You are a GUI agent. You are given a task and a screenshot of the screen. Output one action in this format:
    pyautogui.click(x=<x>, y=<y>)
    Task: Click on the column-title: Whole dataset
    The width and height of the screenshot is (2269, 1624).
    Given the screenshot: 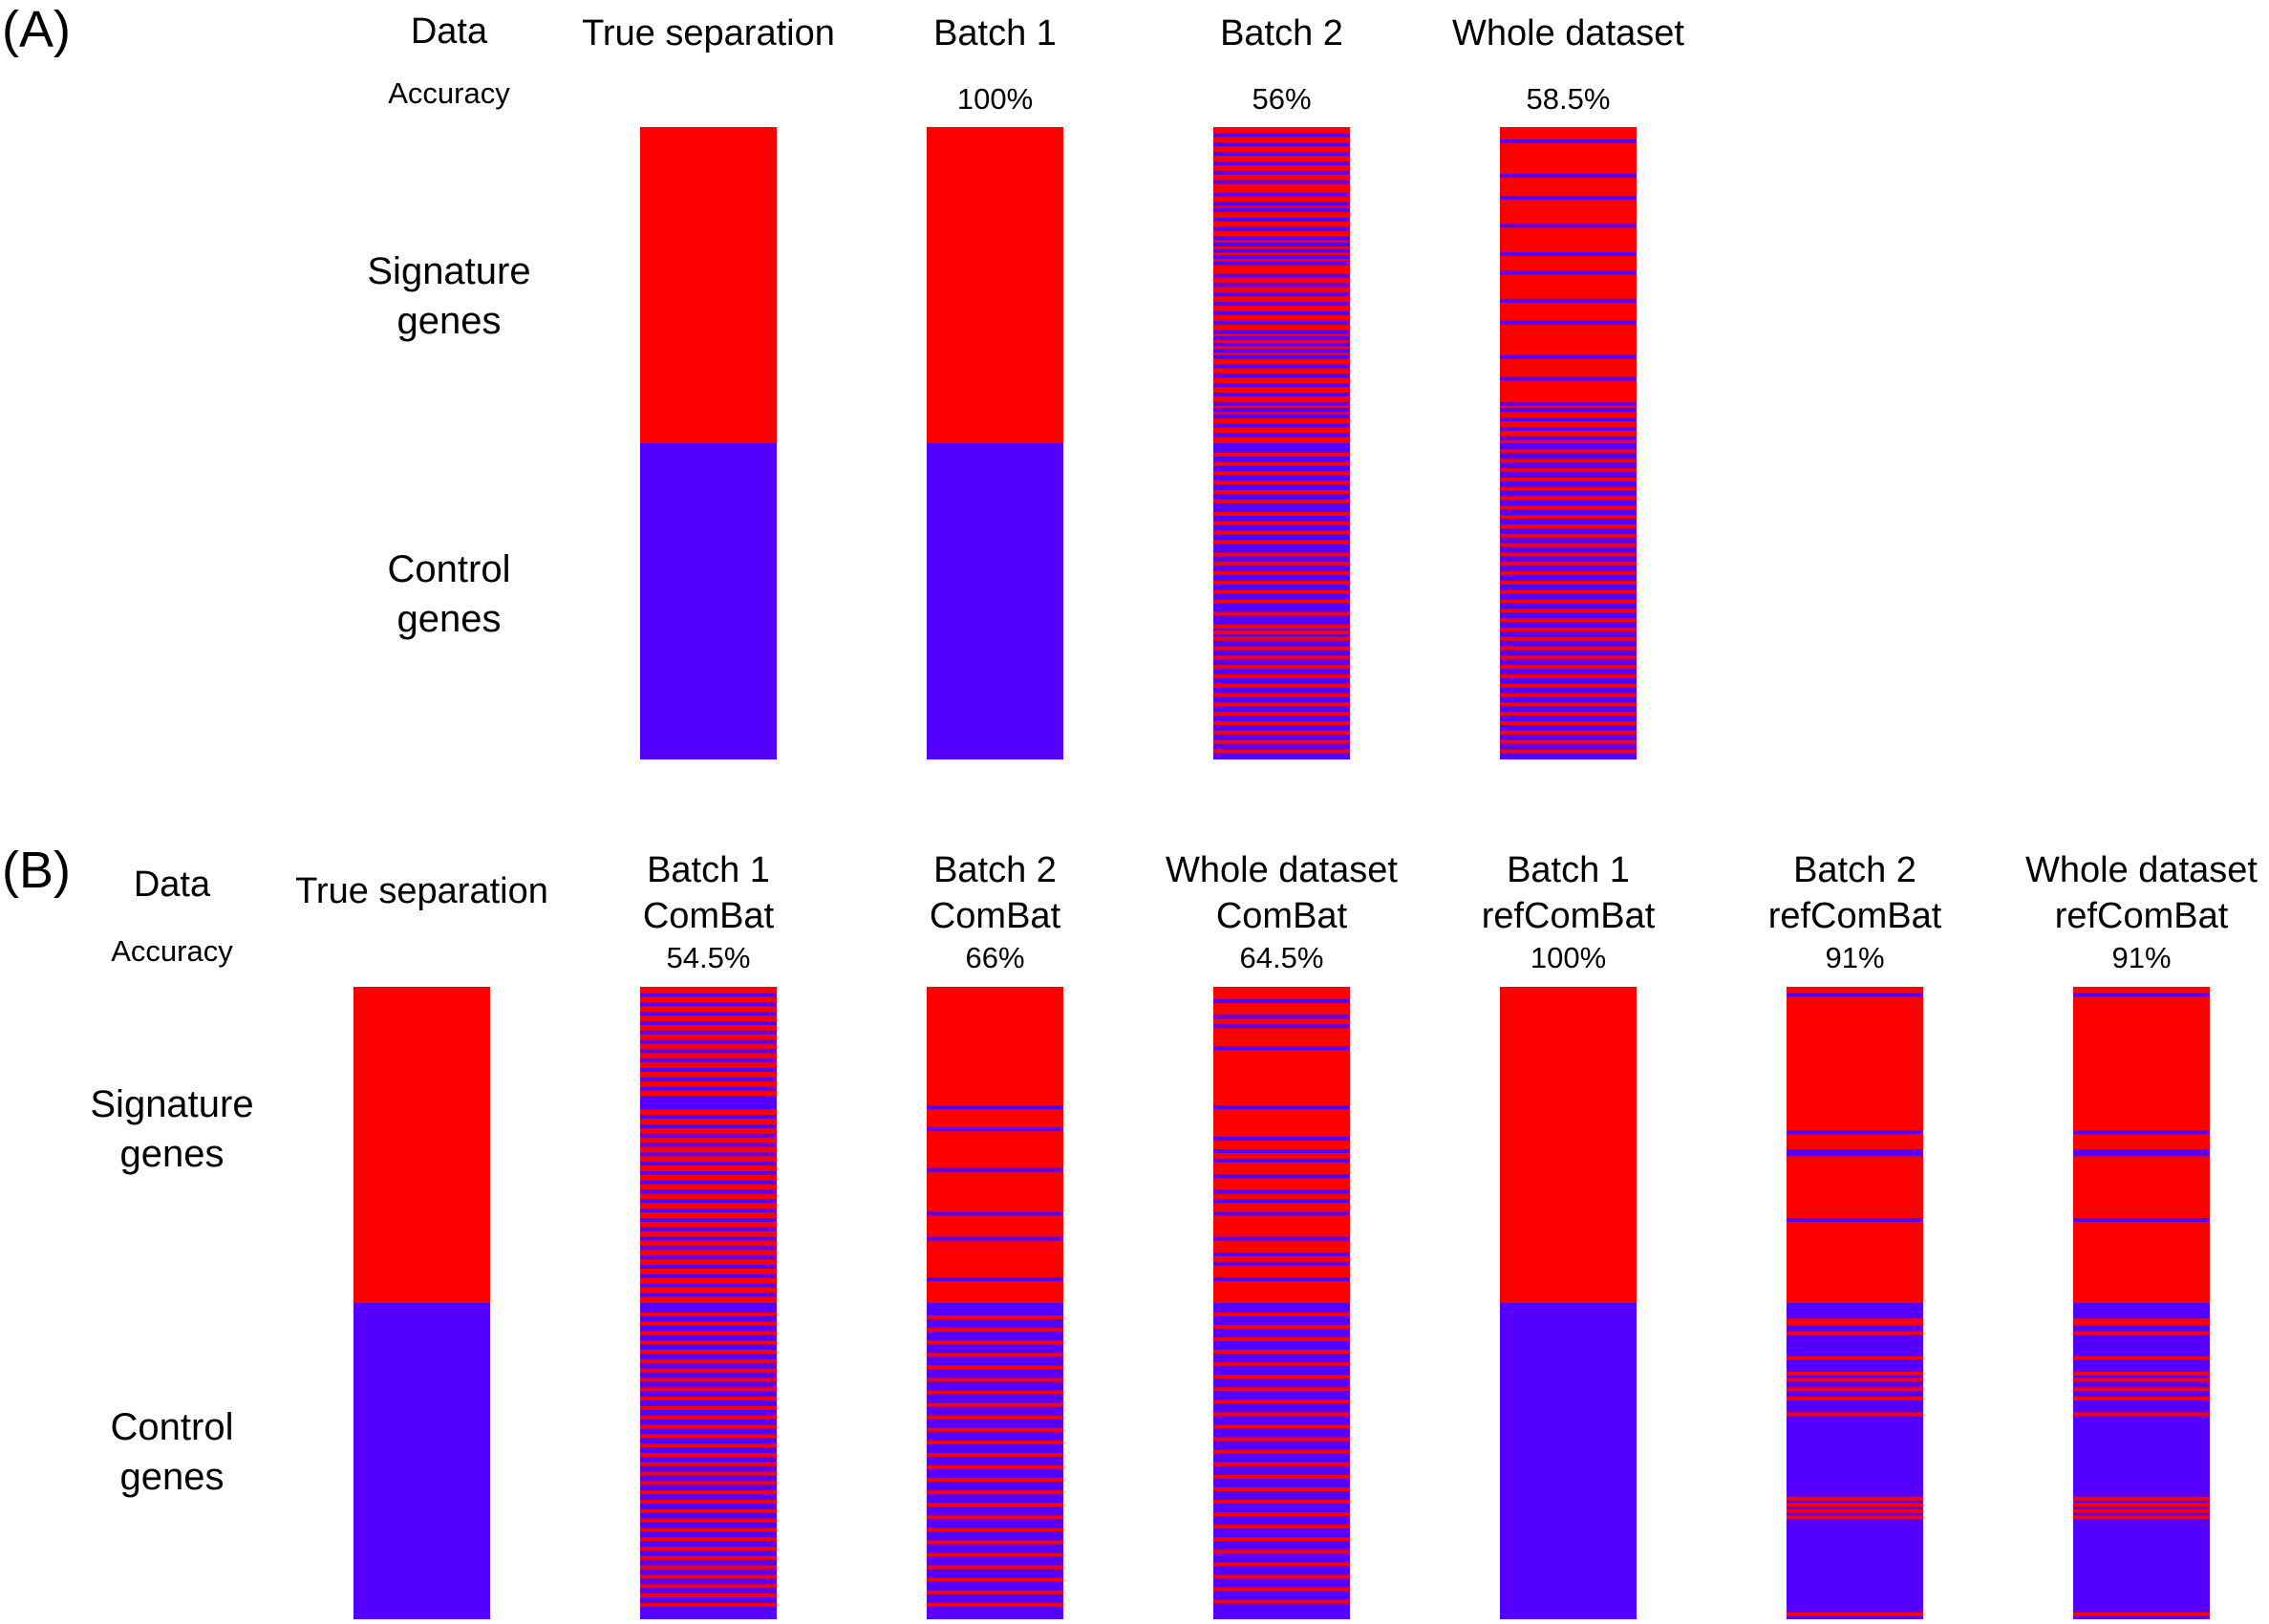 What is the action you would take?
    pyautogui.click(x=2141, y=870)
    